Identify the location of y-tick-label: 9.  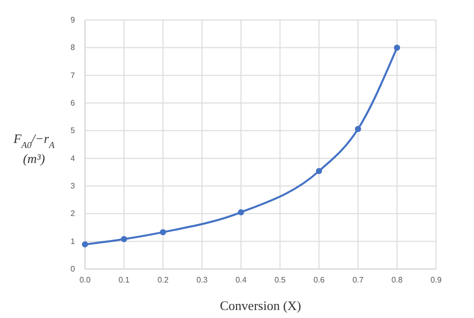
(73, 20).